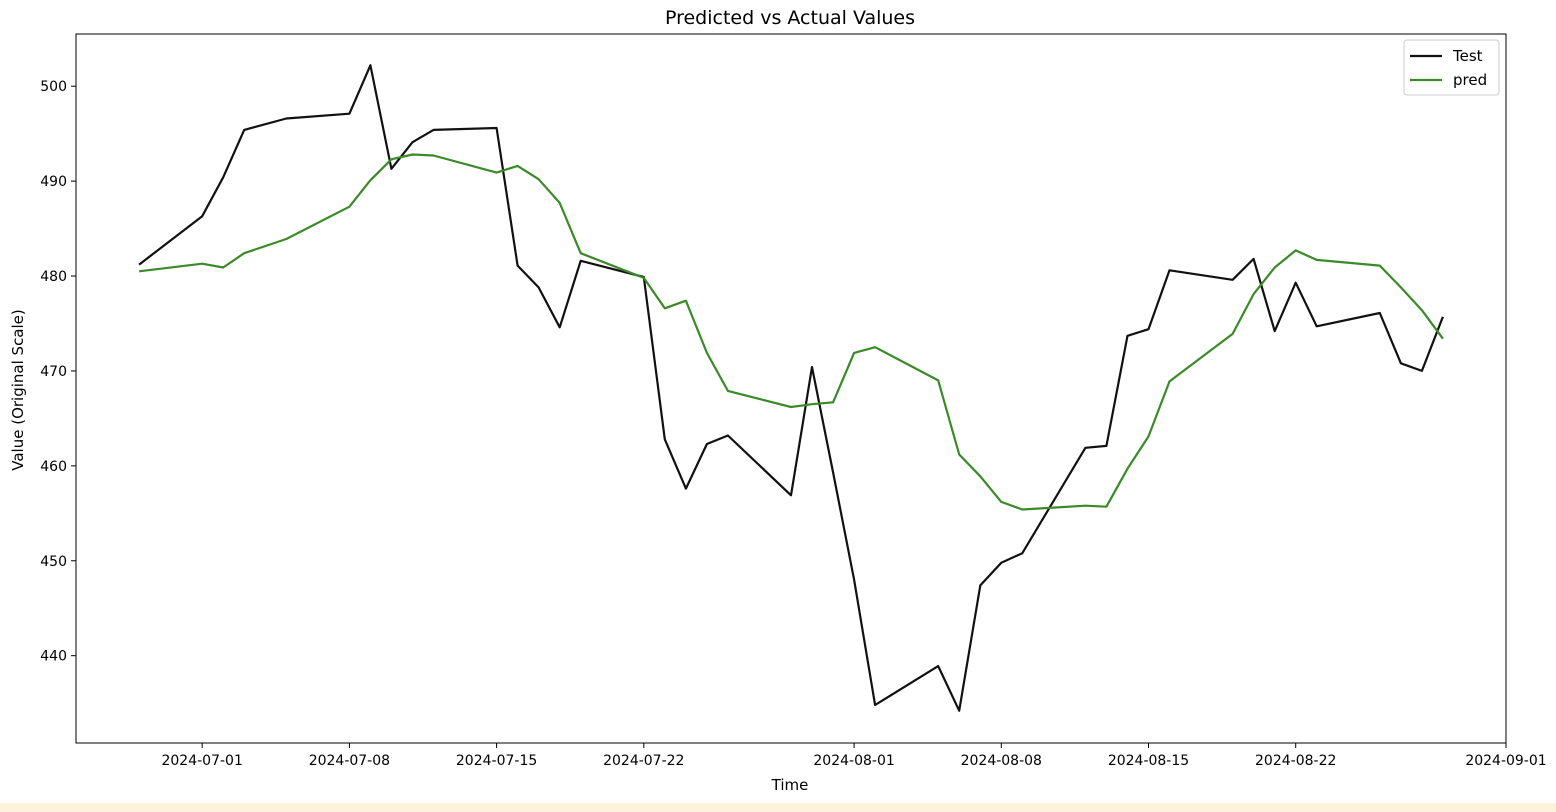 The width and height of the screenshot is (1556, 812). What do you see at coordinates (53, 657) in the screenshot?
I see `y-tick-label: 440` at bounding box center [53, 657].